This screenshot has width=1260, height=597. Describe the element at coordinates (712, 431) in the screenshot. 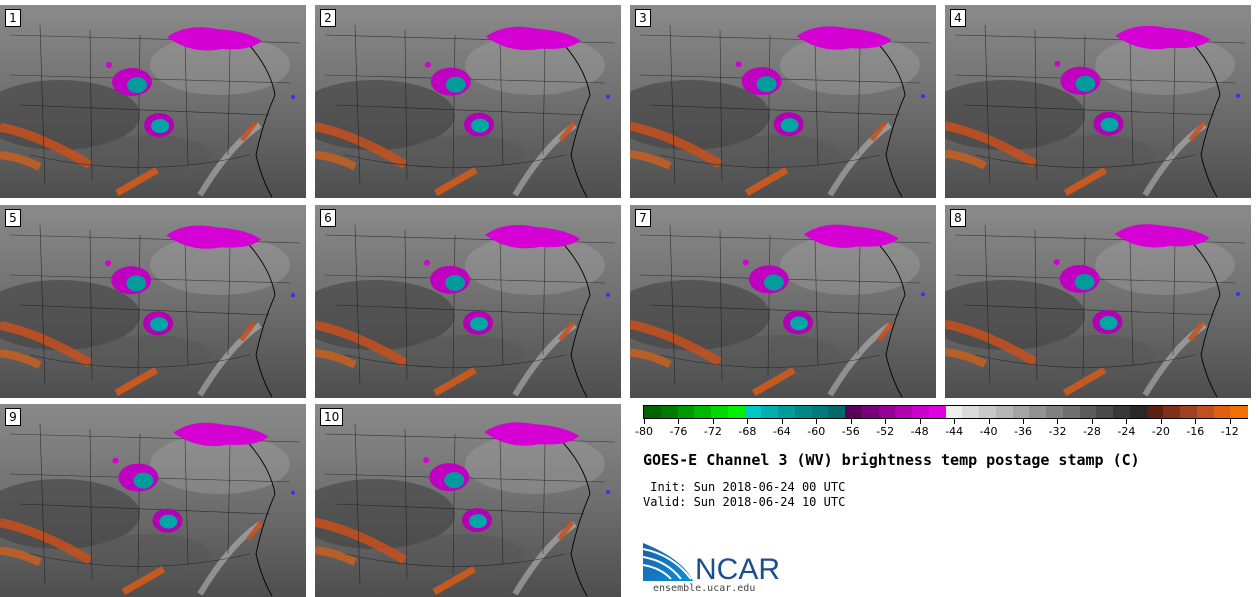

I see `colorbar-tick-label: -72` at that location.